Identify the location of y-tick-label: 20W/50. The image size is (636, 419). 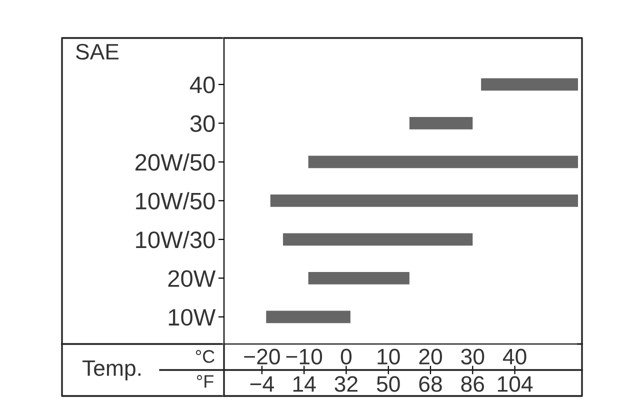
(175, 162).